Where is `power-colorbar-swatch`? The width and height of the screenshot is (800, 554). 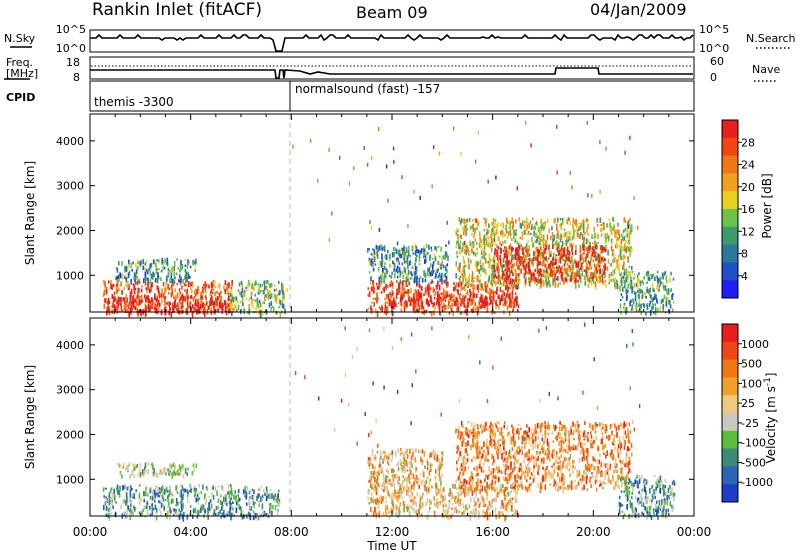 power-colorbar-swatch is located at coordinates (730, 218).